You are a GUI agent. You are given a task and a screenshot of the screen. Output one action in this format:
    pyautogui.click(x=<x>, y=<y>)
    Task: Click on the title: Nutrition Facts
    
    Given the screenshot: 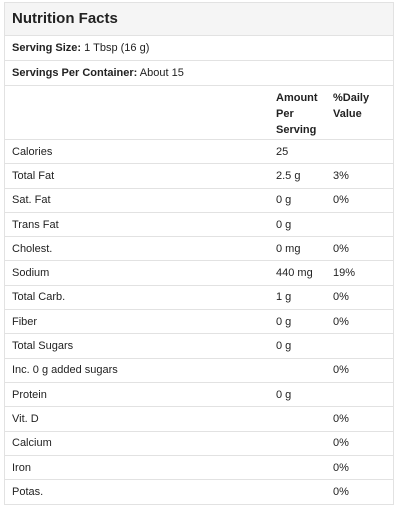 What is the action you would take?
    pyautogui.click(x=199, y=19)
    